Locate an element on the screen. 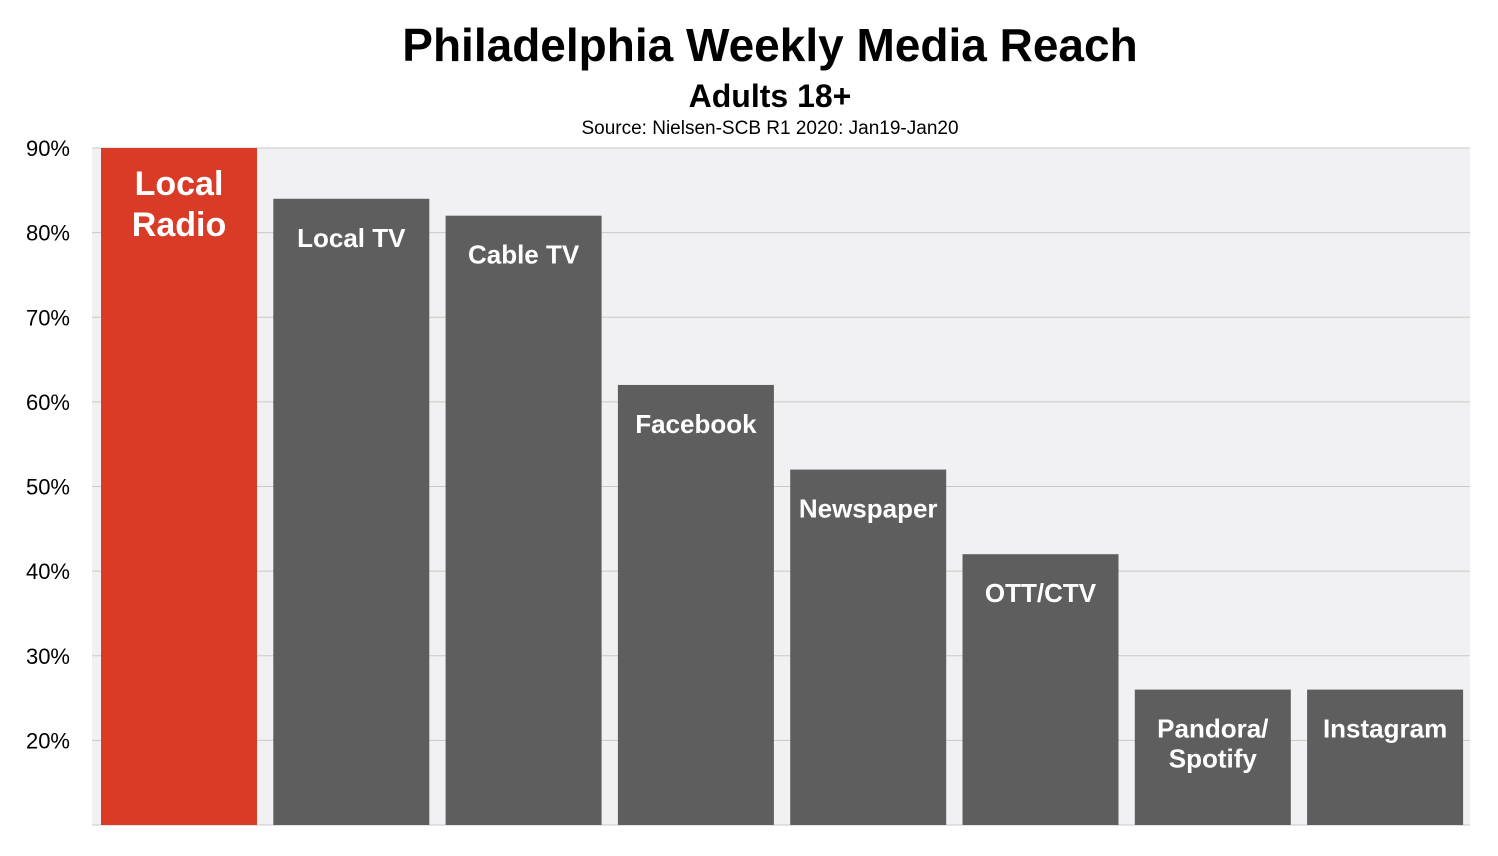 This screenshot has height=856, width=1498. y-tick-label: 40% is located at coordinates (48, 571).